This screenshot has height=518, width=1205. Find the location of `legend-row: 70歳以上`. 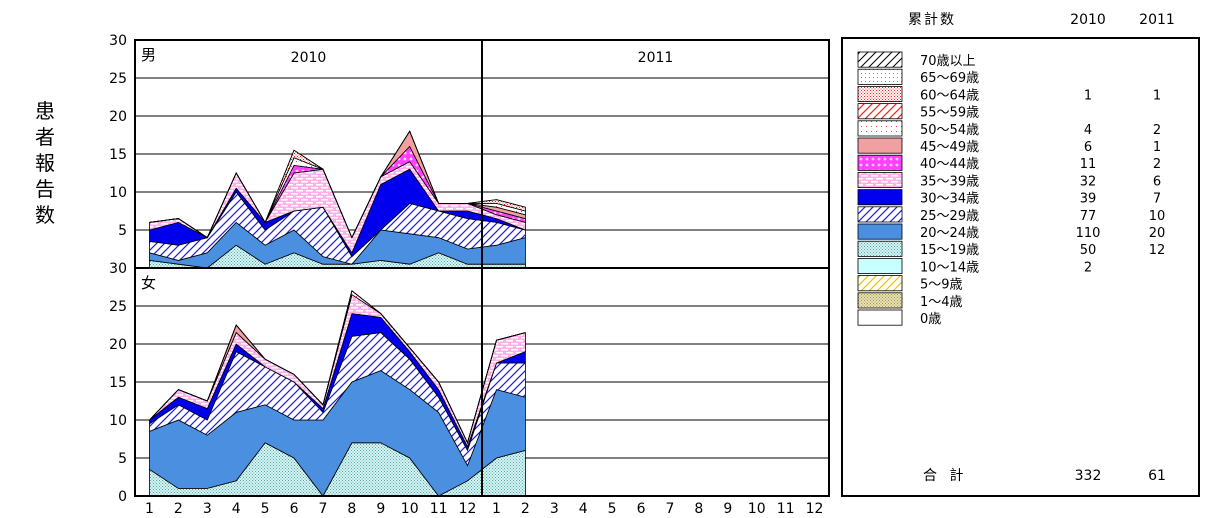

legend-row: 70歳以上 is located at coordinates (916, 60).